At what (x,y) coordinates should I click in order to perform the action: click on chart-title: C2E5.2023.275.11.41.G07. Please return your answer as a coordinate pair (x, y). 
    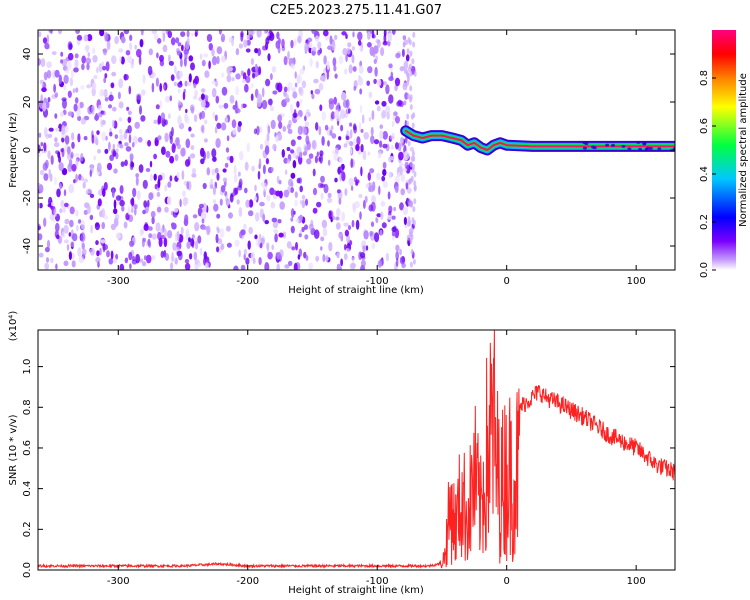
    Looking at the image, I should click on (356, 10).